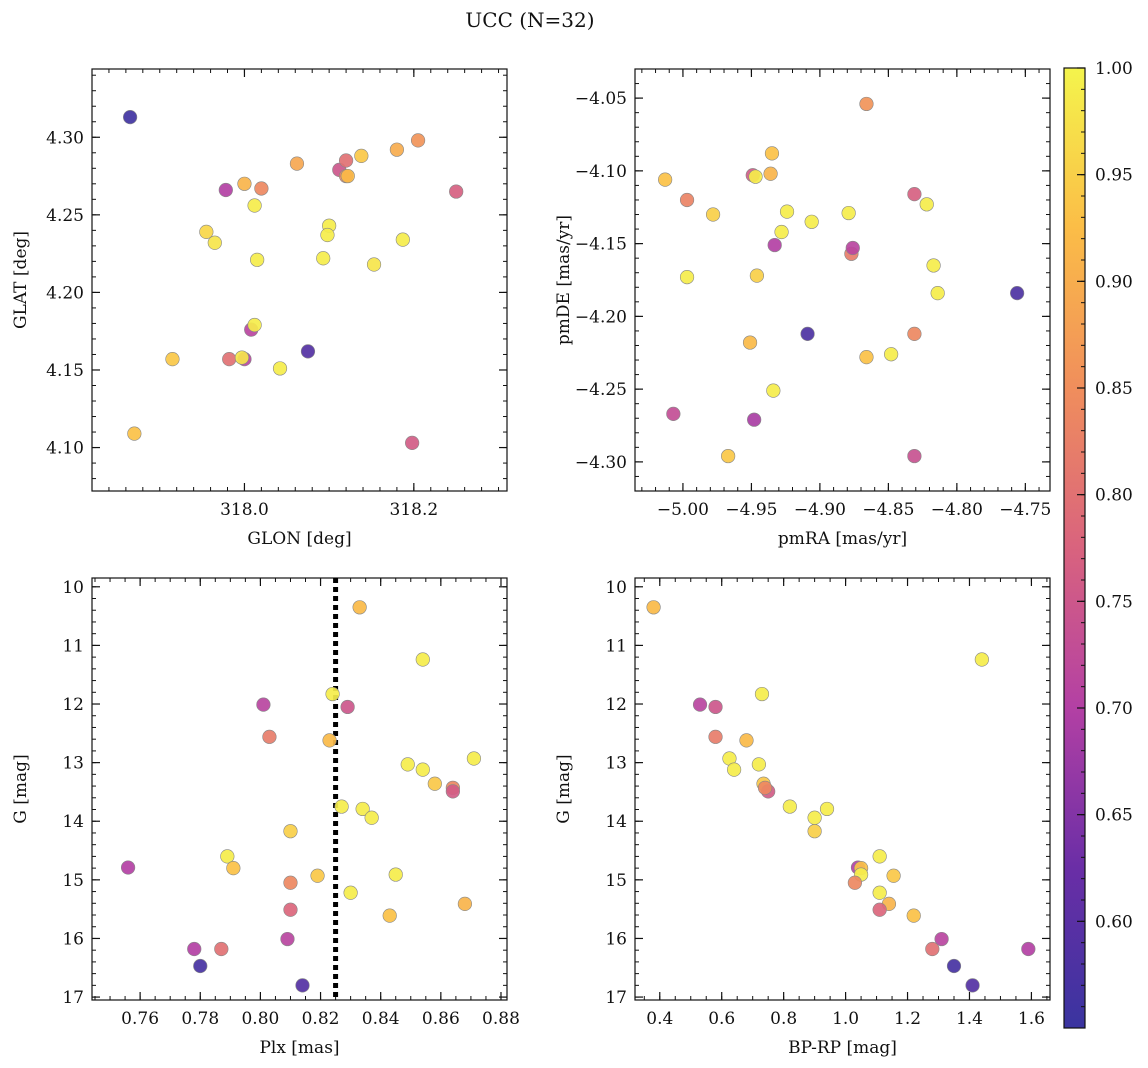 This screenshot has width=1148, height=1068. Describe the element at coordinates (65, 138) in the screenshot. I see `y-tick-label: 4.30` at that location.